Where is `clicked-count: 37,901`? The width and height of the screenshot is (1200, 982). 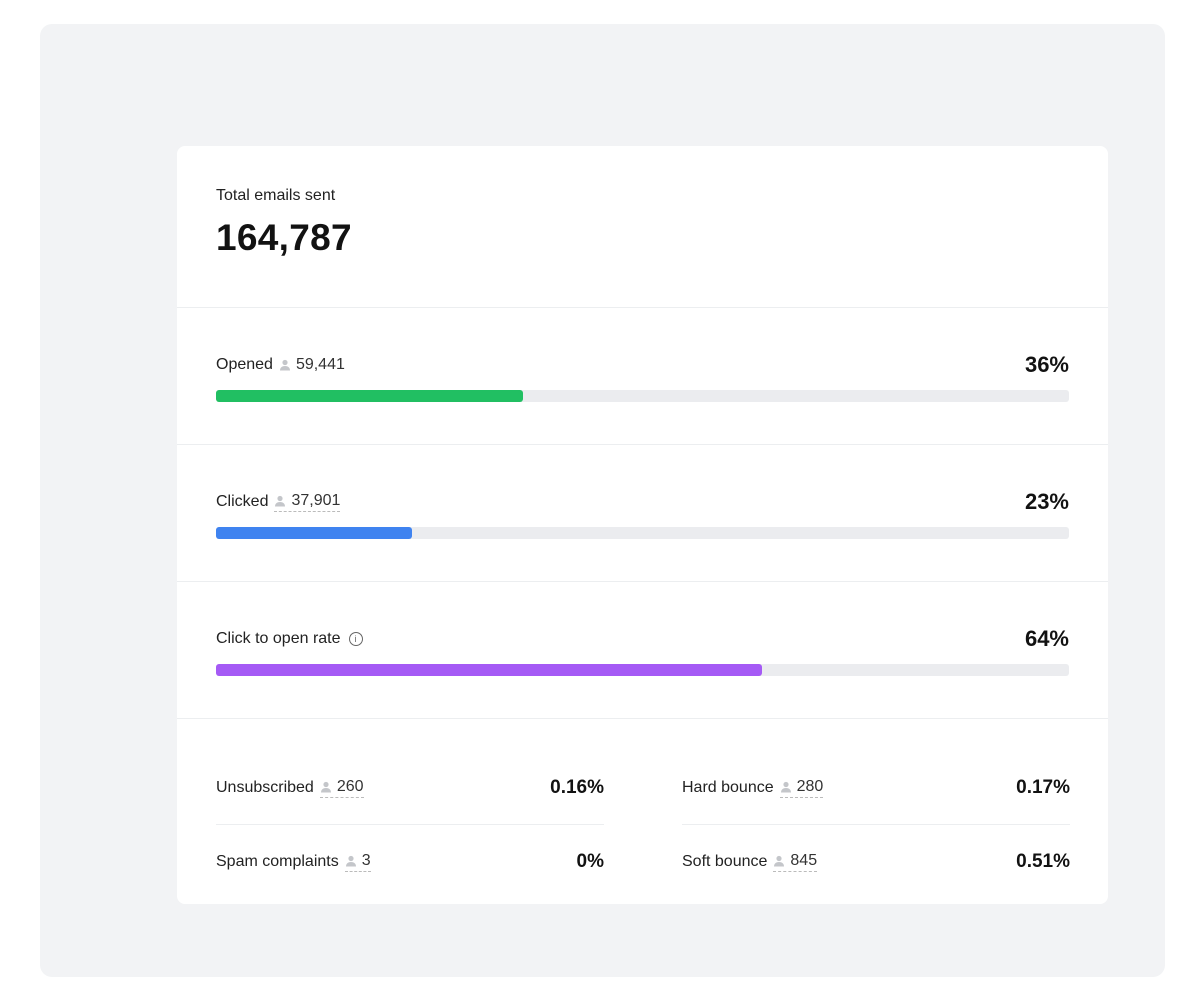 clicked-count: 37,901 is located at coordinates (307, 502).